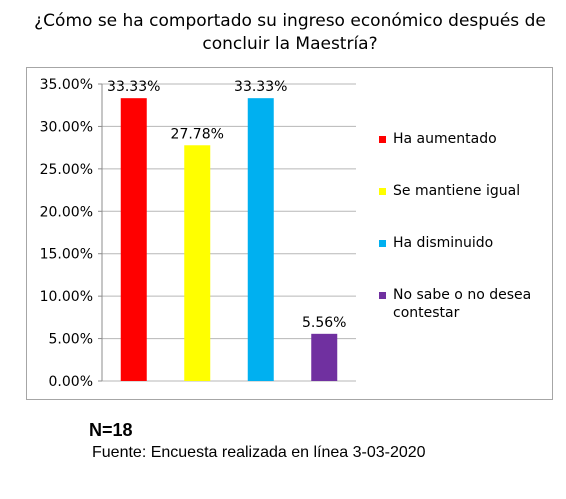 The height and width of the screenshot is (499, 566). I want to click on legend-item-ha-disminuido: Ha disminuido, so click(461, 243).